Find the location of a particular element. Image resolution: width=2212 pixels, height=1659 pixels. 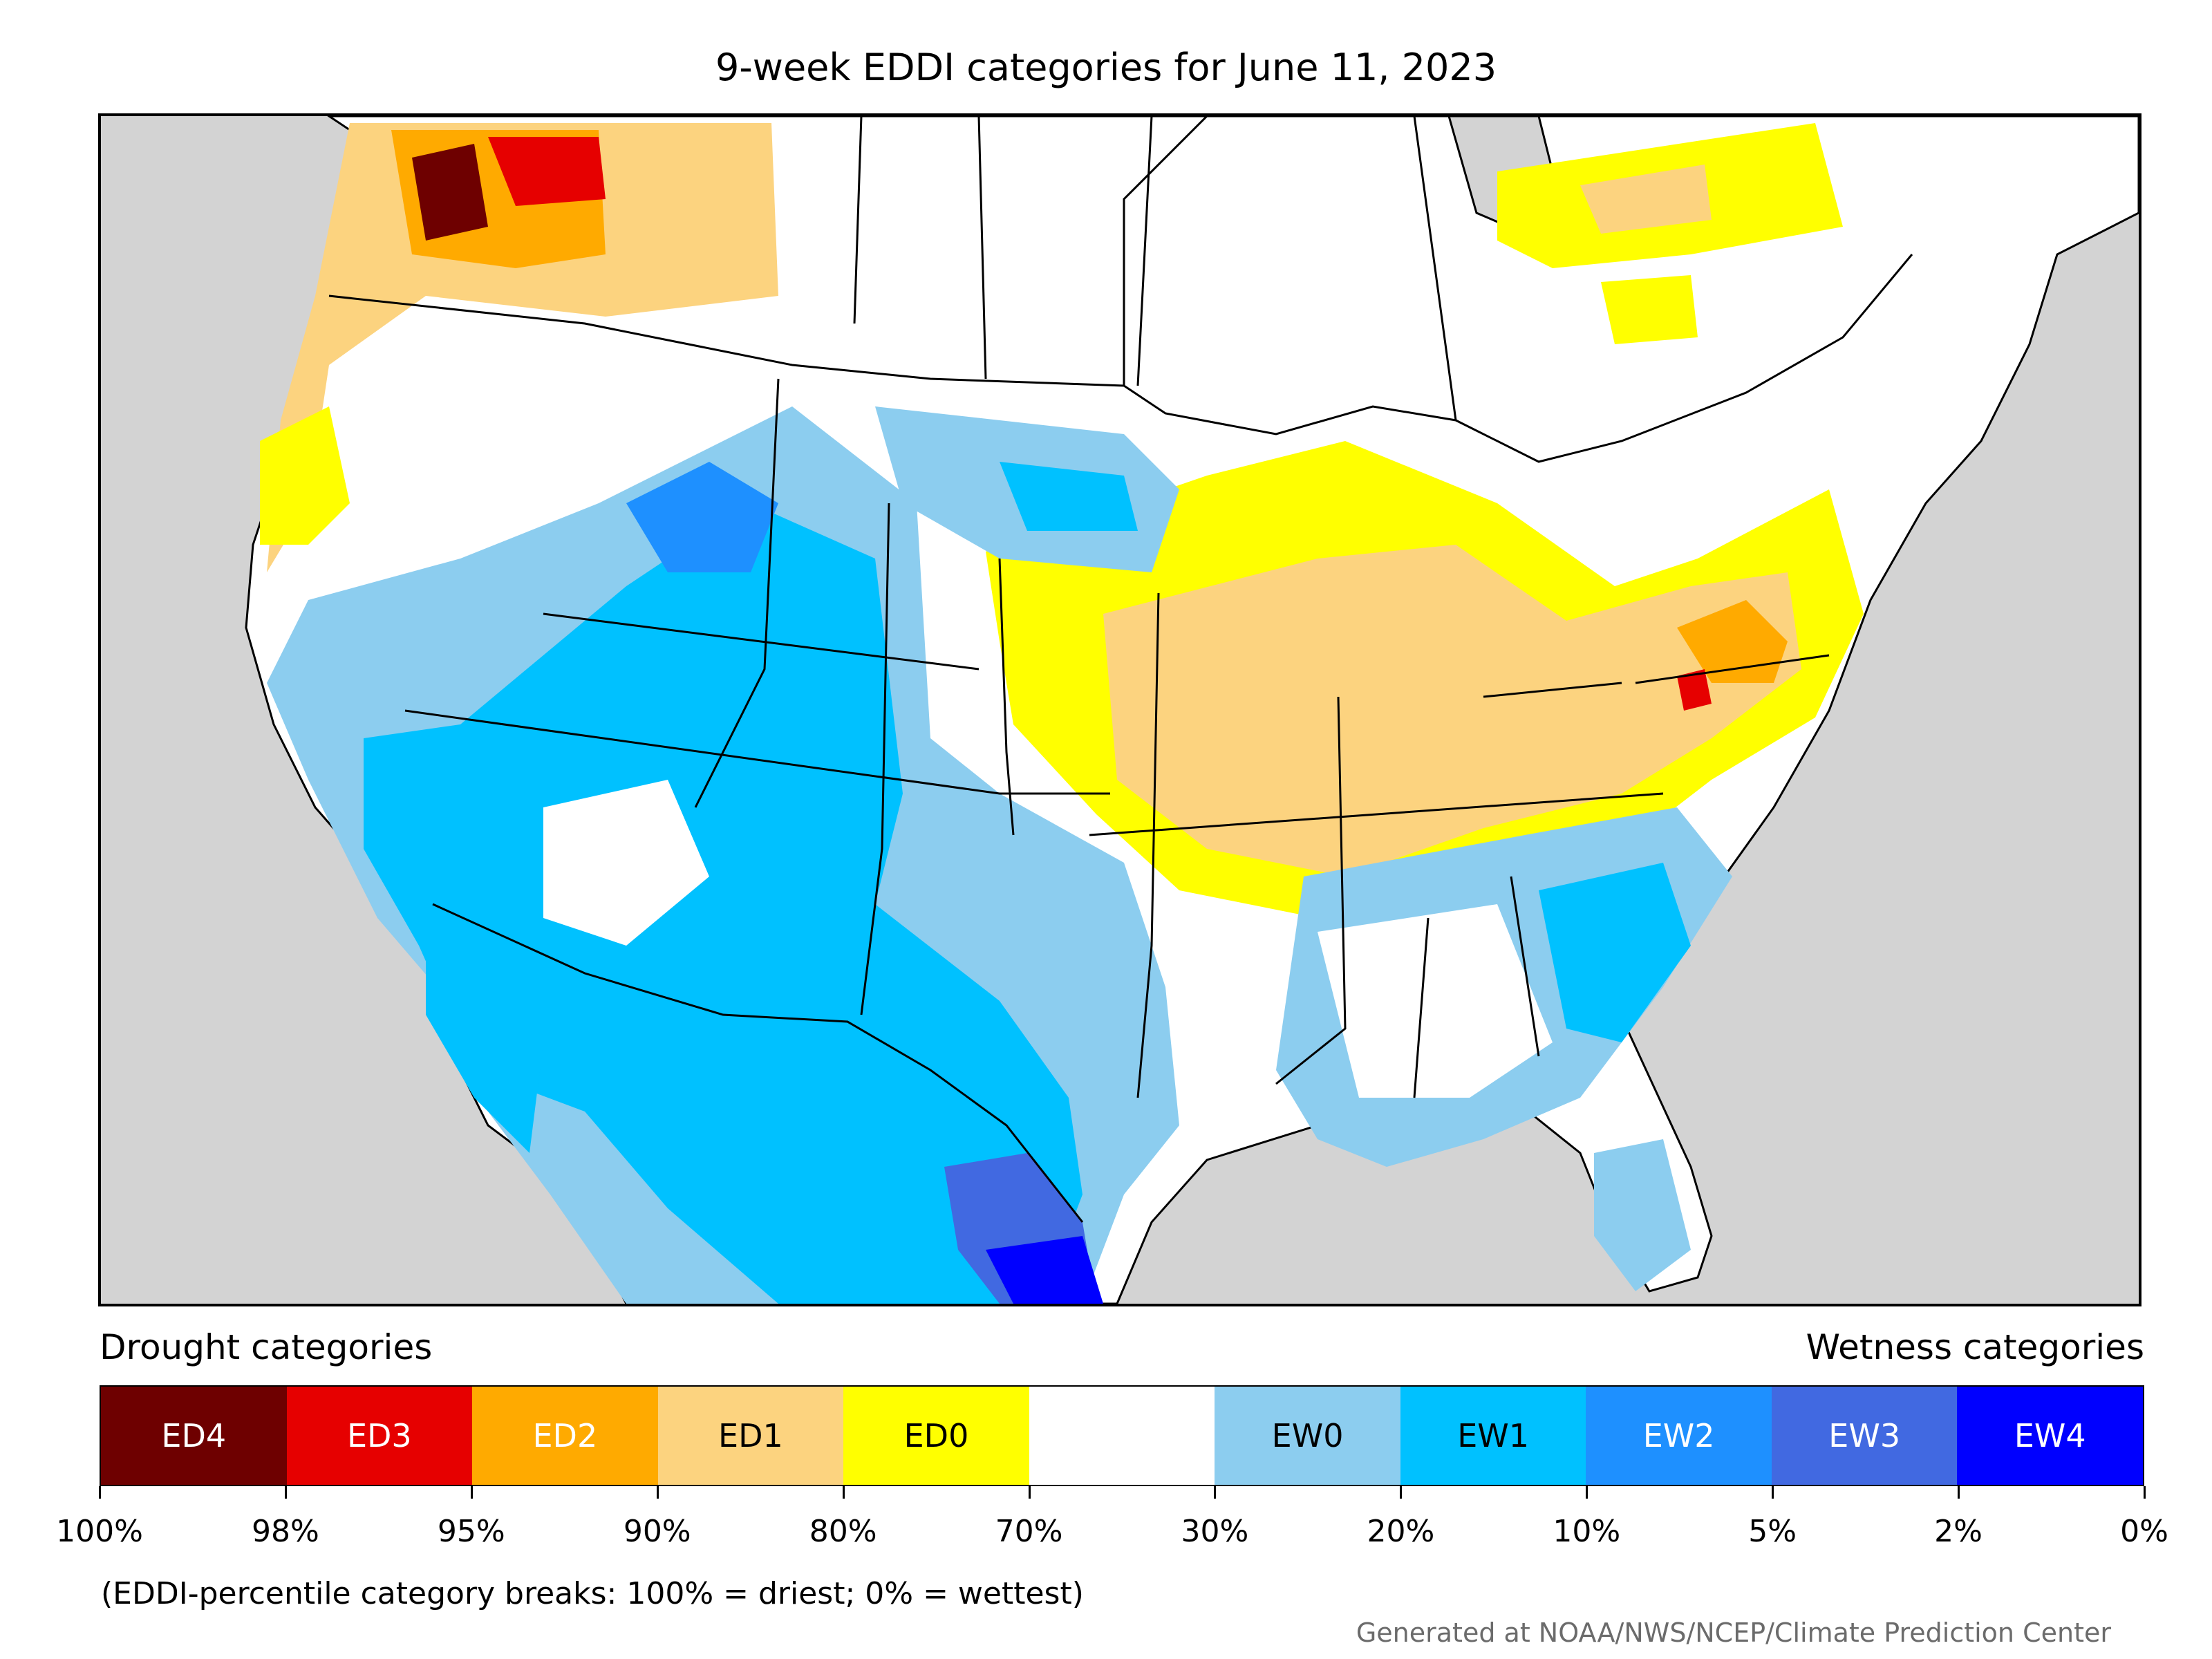

colorbar-segment-neutral is located at coordinates (1122, 1436).